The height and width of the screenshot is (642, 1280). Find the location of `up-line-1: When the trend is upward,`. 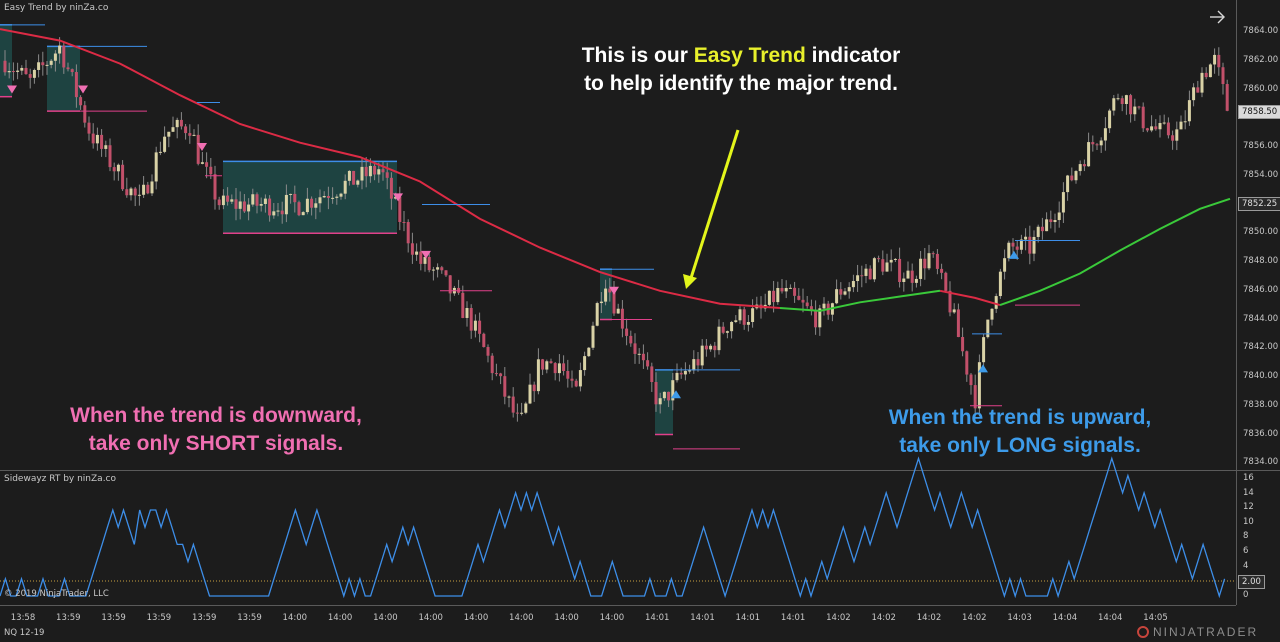

up-line-1: When the trend is upward, is located at coordinates (1020, 417).